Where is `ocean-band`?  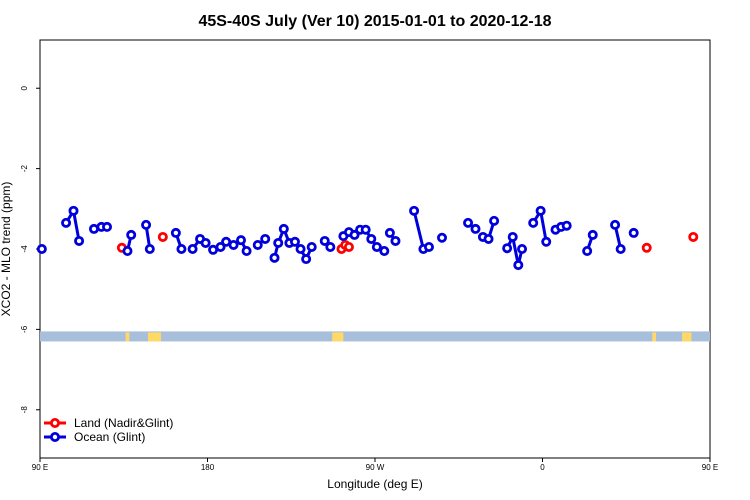 ocean-band is located at coordinates (375, 336).